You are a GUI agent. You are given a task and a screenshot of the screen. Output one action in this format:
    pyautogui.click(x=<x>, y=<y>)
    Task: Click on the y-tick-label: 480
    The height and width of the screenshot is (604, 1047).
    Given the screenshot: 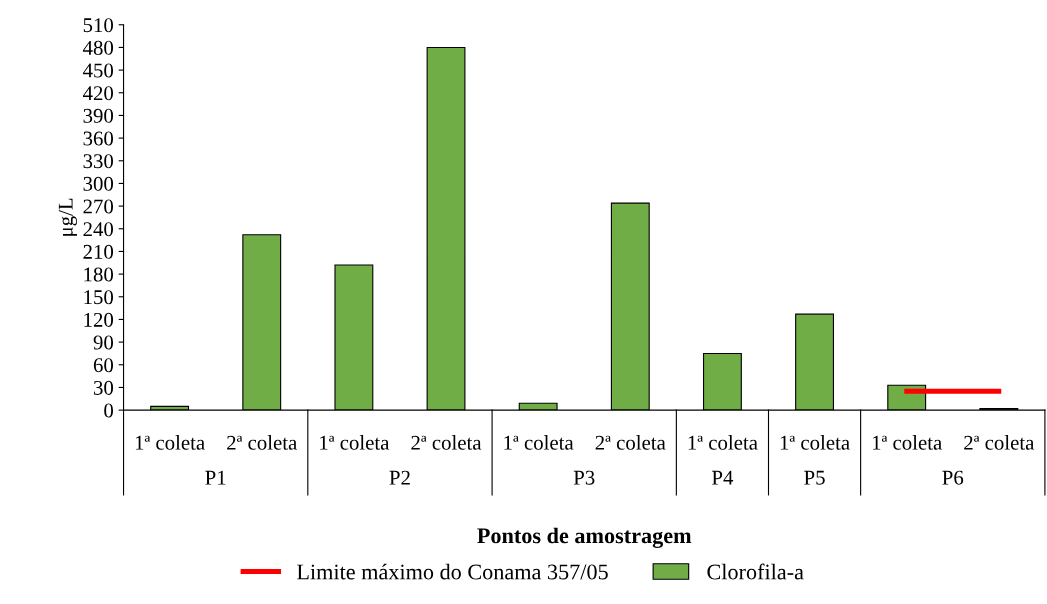 What is the action you would take?
    pyautogui.click(x=98, y=47)
    